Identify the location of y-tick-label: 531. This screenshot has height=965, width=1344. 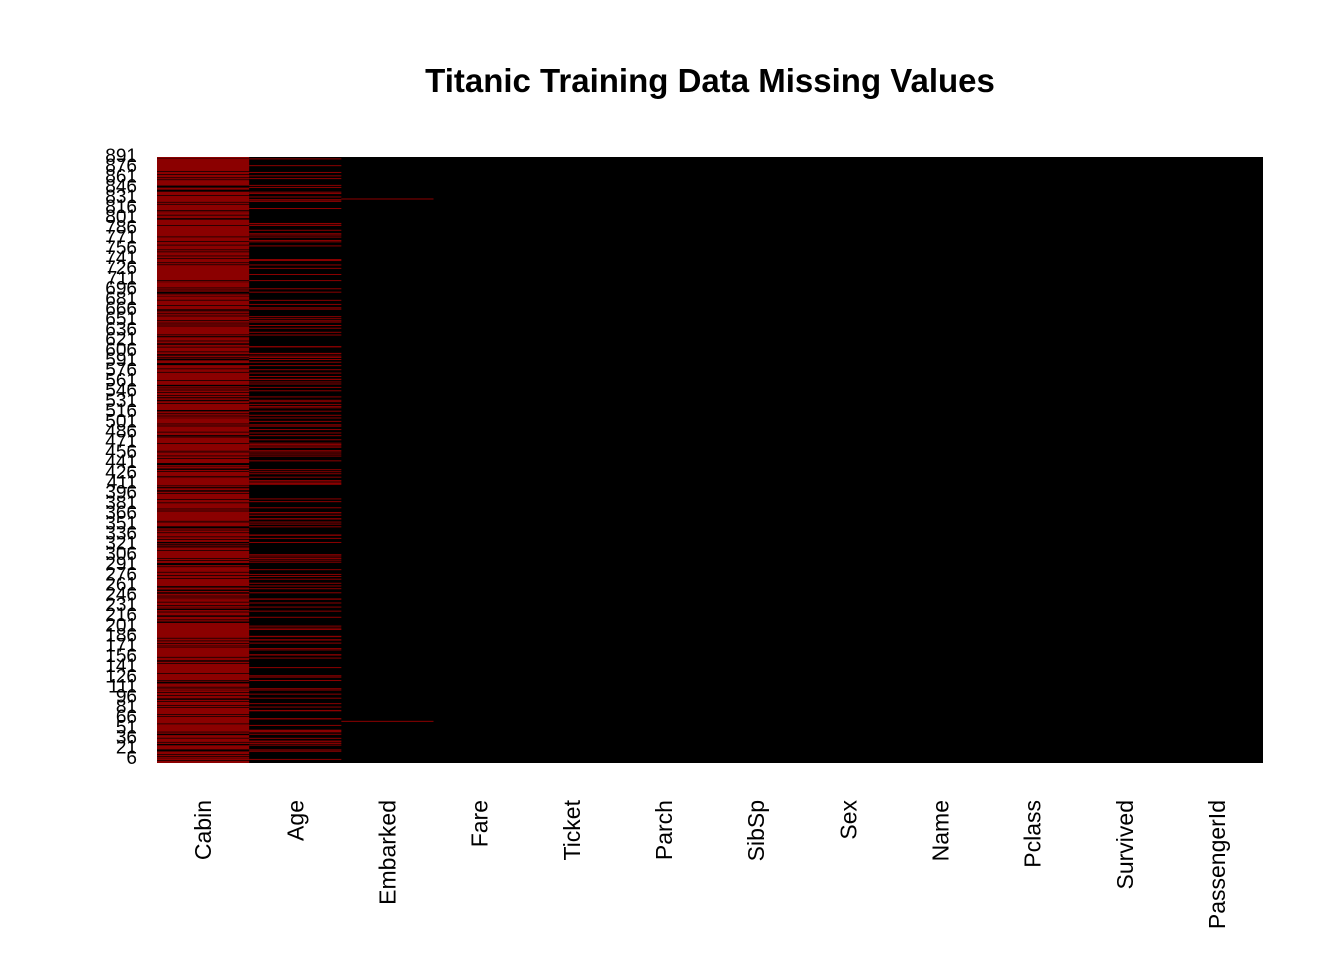
(121, 401).